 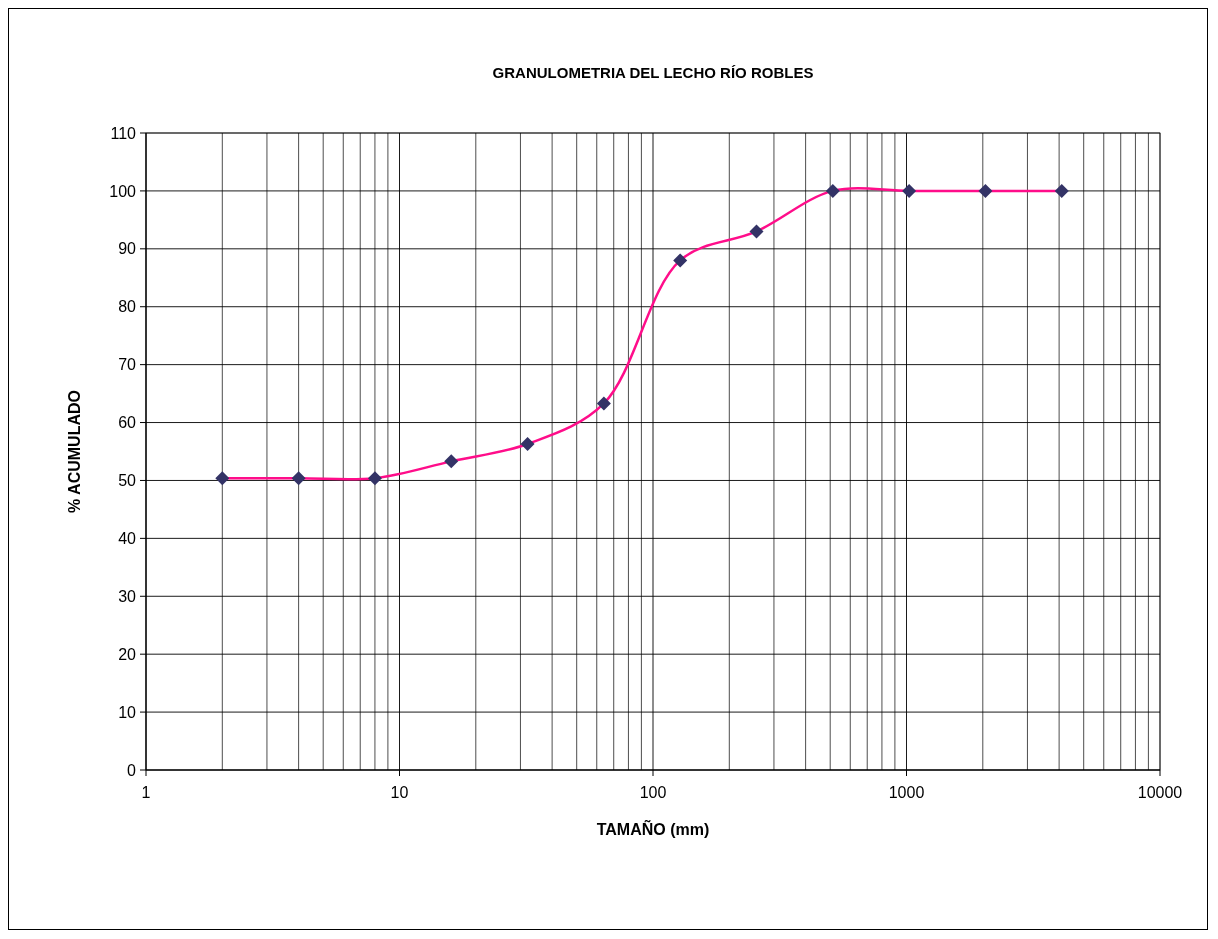 I want to click on y-tick-label: 100, so click(x=123, y=191).